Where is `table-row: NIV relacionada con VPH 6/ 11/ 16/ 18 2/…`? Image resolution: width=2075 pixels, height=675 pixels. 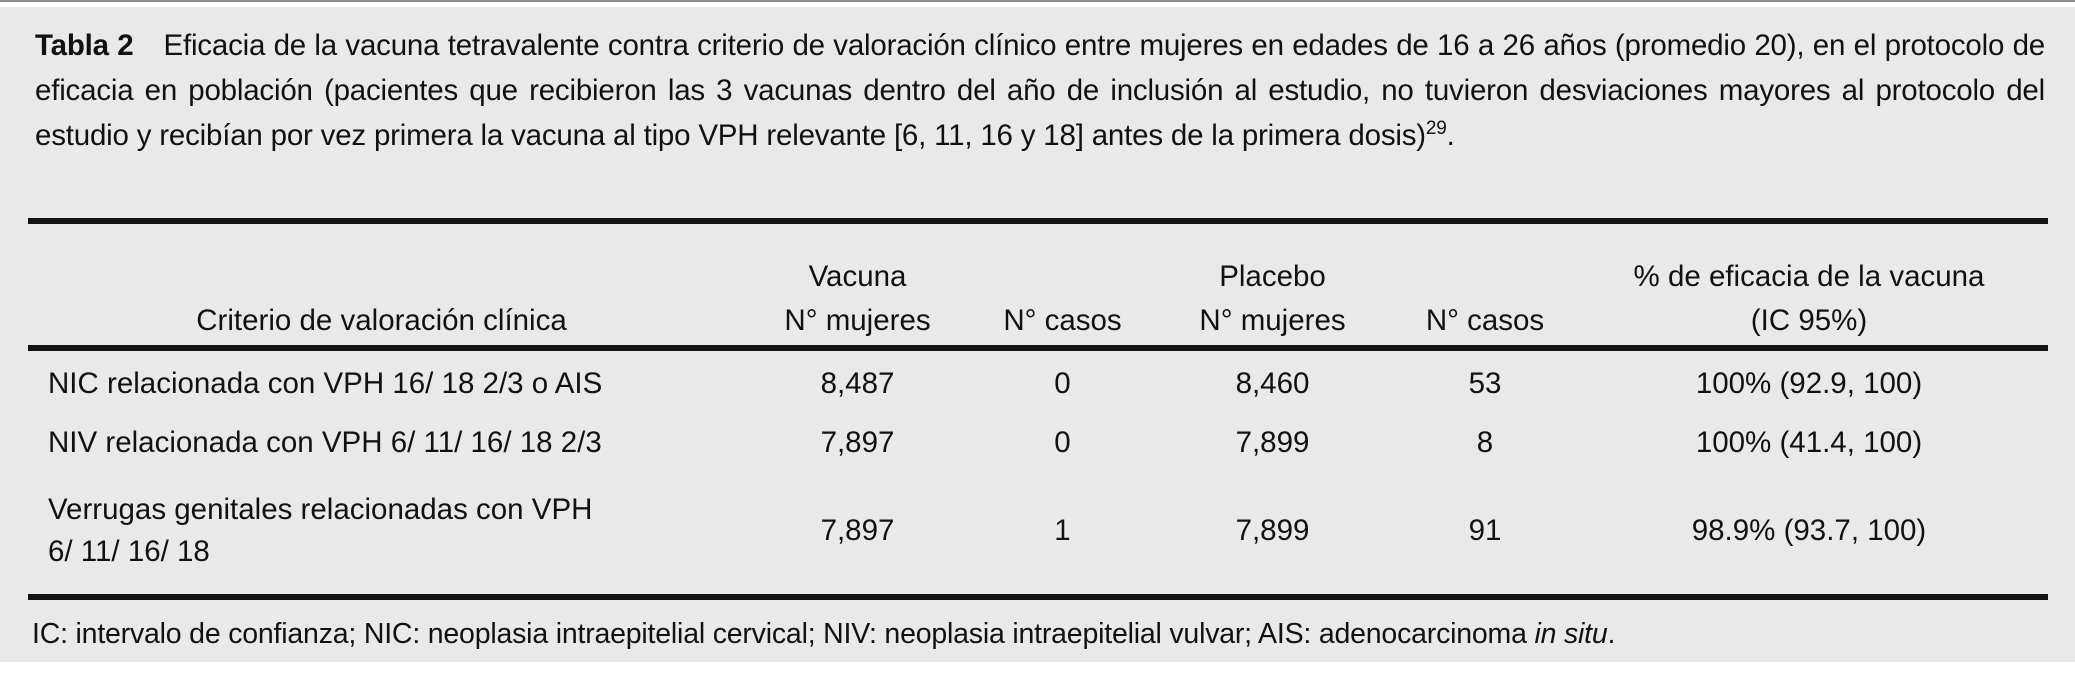 table-row: NIV relacionada con VPH 6/ 11/ 16/ 18 2/… is located at coordinates (1038, 442).